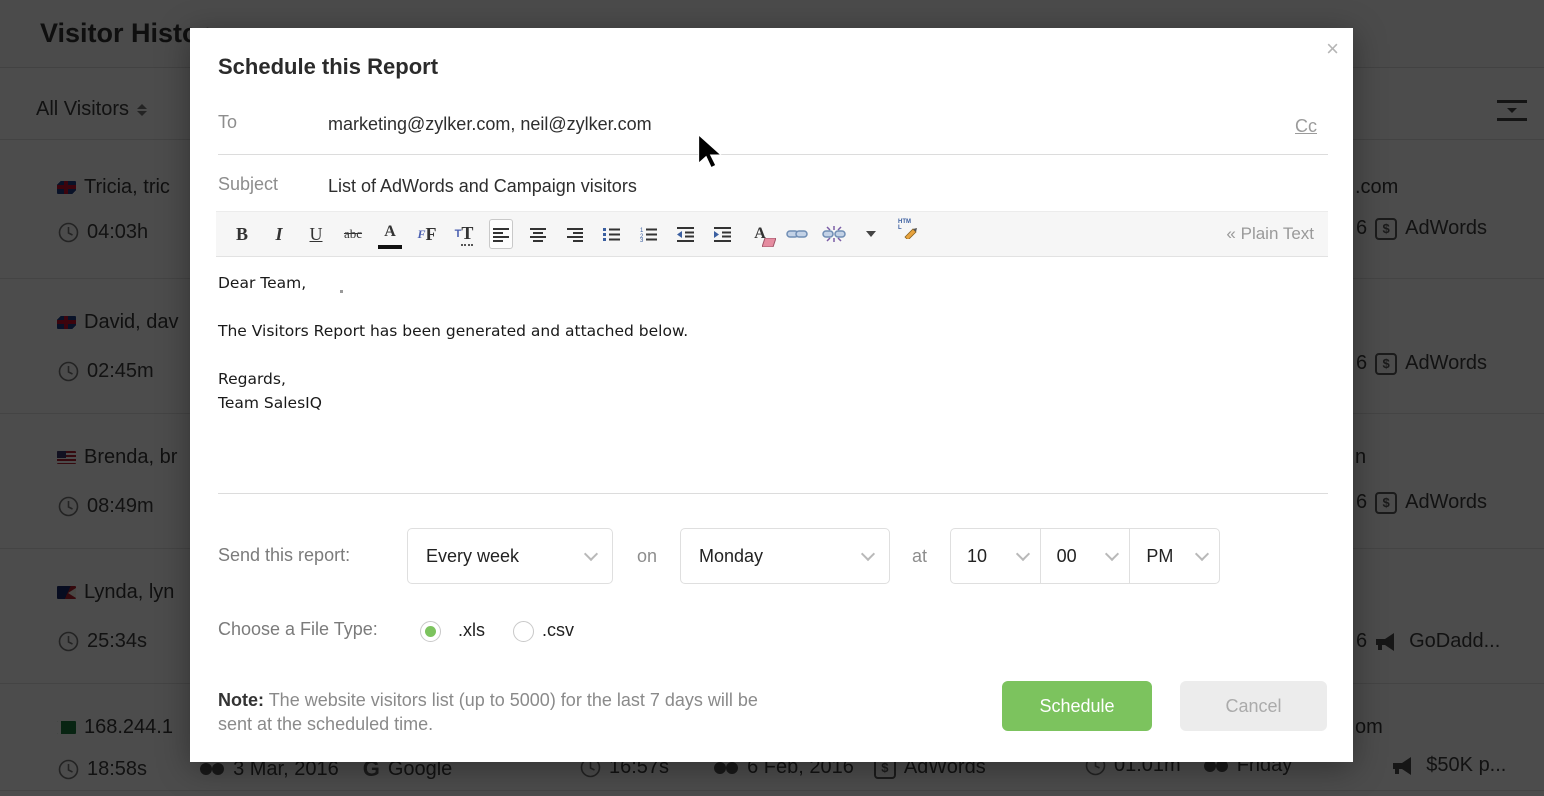 Image resolution: width=1544 pixels, height=796 pixels. What do you see at coordinates (686, 234) in the screenshot?
I see `outdent-icon` at bounding box center [686, 234].